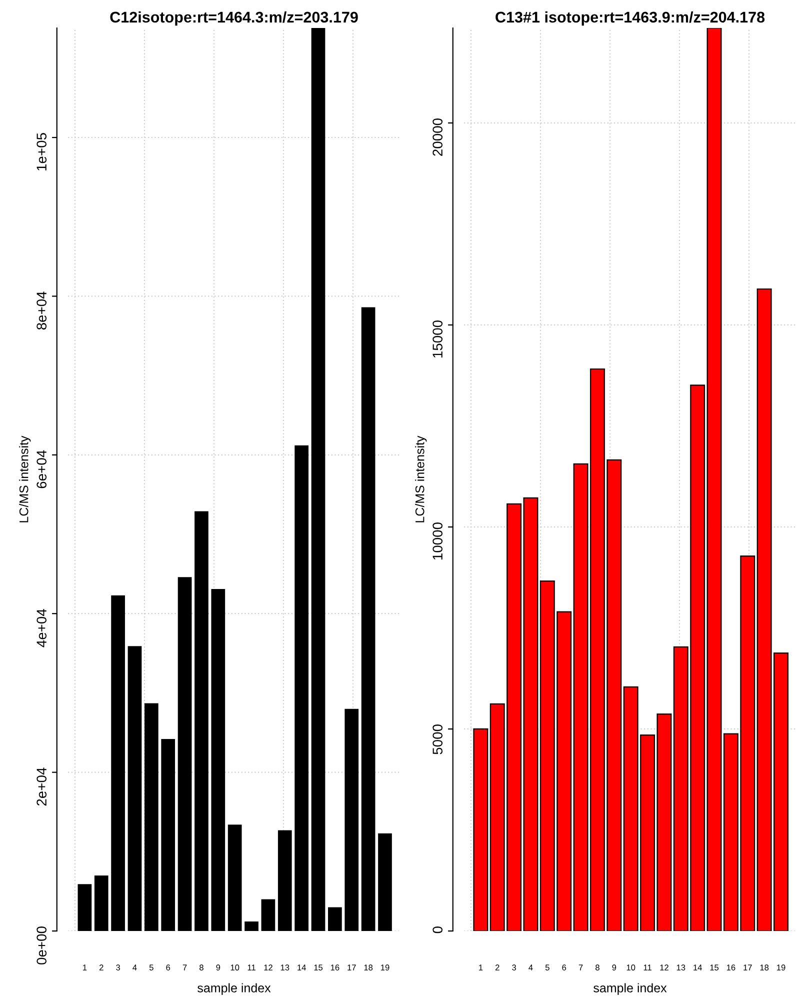  What do you see at coordinates (41, 311) in the screenshot?
I see `y-tick-label: 8e+04` at bounding box center [41, 311].